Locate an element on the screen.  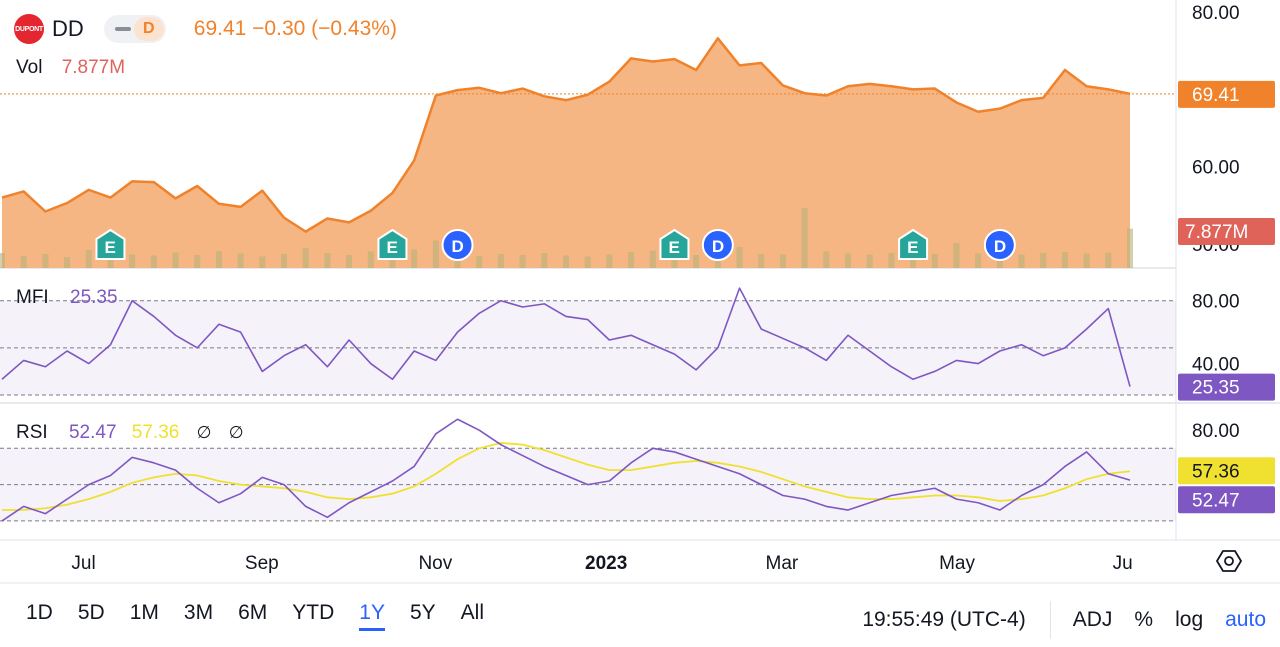
chart-controls: 19:55:49 (UTC-4) ADJ % log auto is located at coordinates (1053, 620).